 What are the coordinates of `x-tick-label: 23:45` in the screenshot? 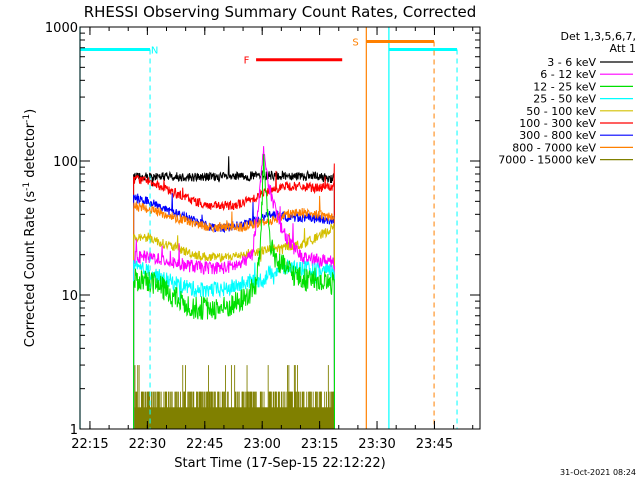 It's located at (434, 444).